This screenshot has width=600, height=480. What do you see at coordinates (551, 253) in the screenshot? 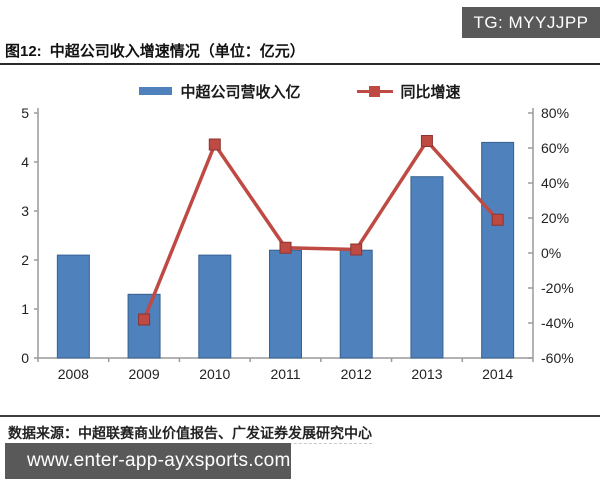
I see `right-tick-label: 0%` at bounding box center [551, 253].